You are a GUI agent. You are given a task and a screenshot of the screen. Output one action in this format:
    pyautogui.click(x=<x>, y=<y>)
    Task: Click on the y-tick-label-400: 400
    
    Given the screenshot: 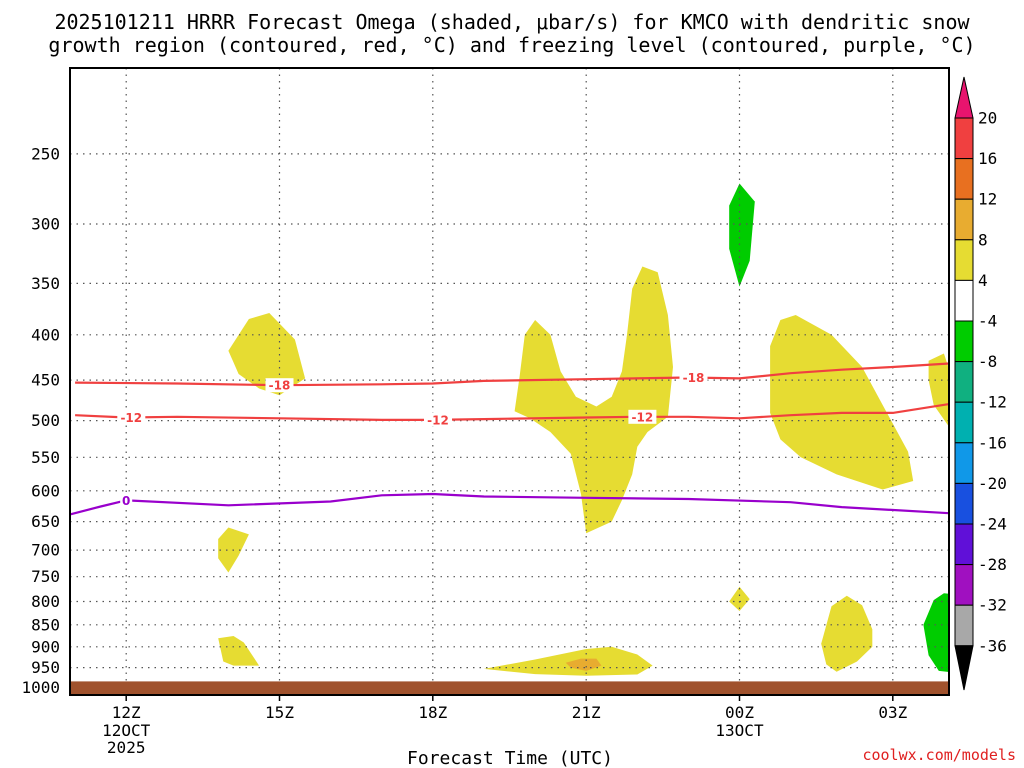 What is the action you would take?
    pyautogui.click(x=45, y=334)
    